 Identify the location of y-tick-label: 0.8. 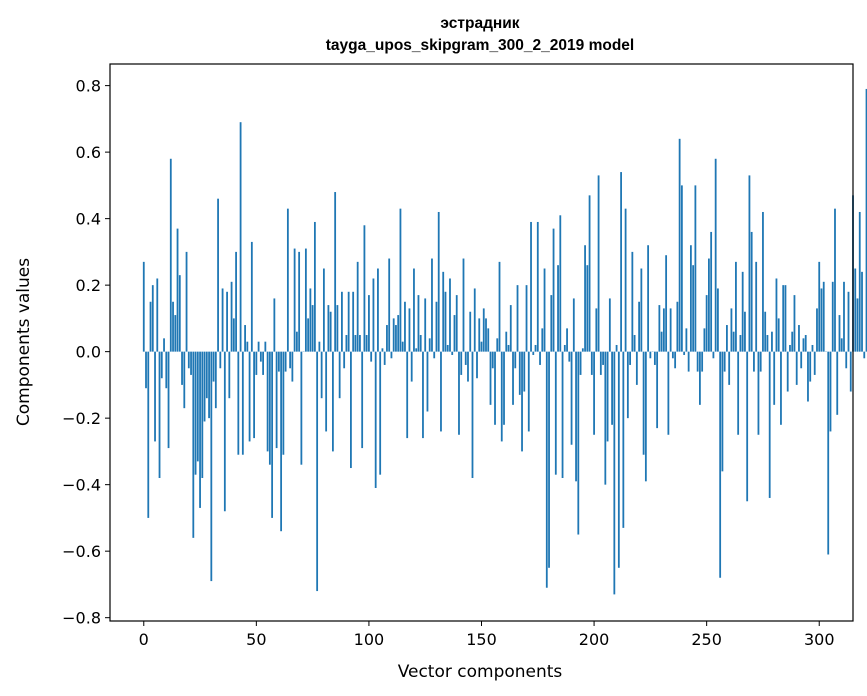
(88, 86).